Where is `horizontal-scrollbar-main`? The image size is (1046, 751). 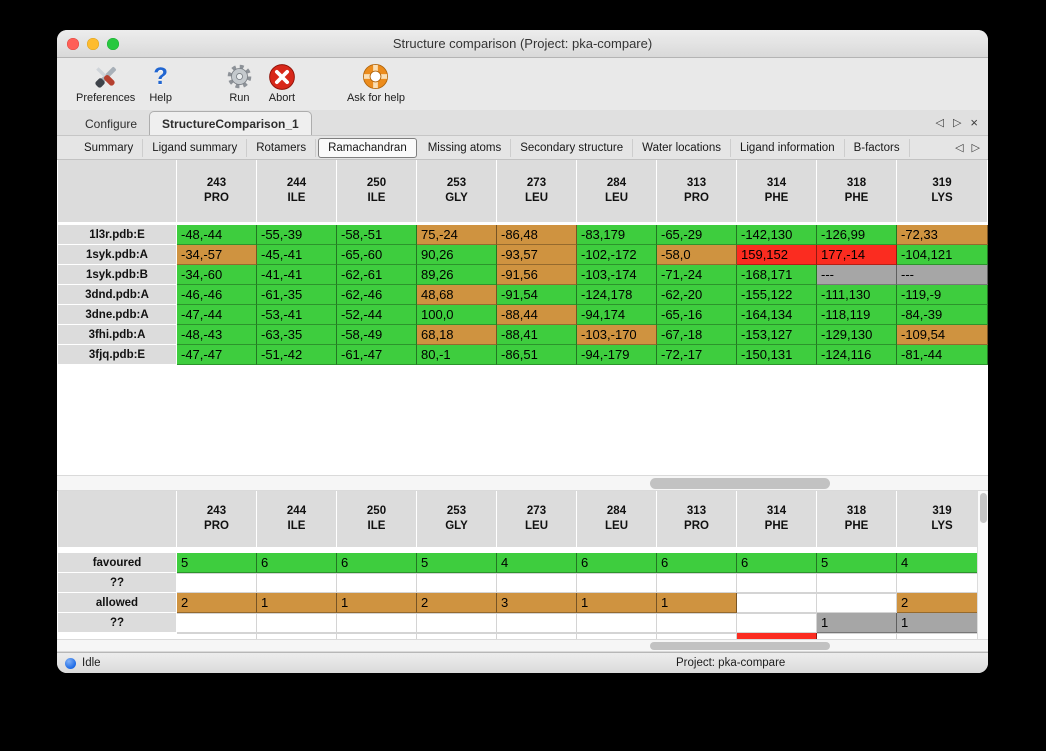
horizontal-scrollbar-main is located at coordinates (522, 483).